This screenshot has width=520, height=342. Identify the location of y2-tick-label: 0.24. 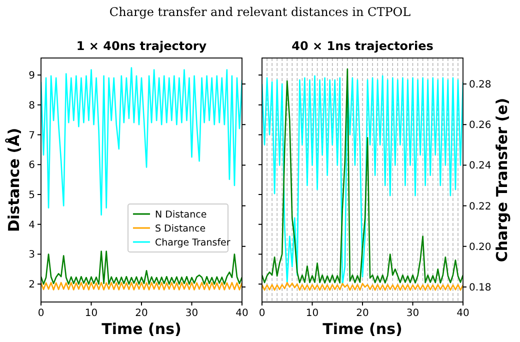
(480, 166).